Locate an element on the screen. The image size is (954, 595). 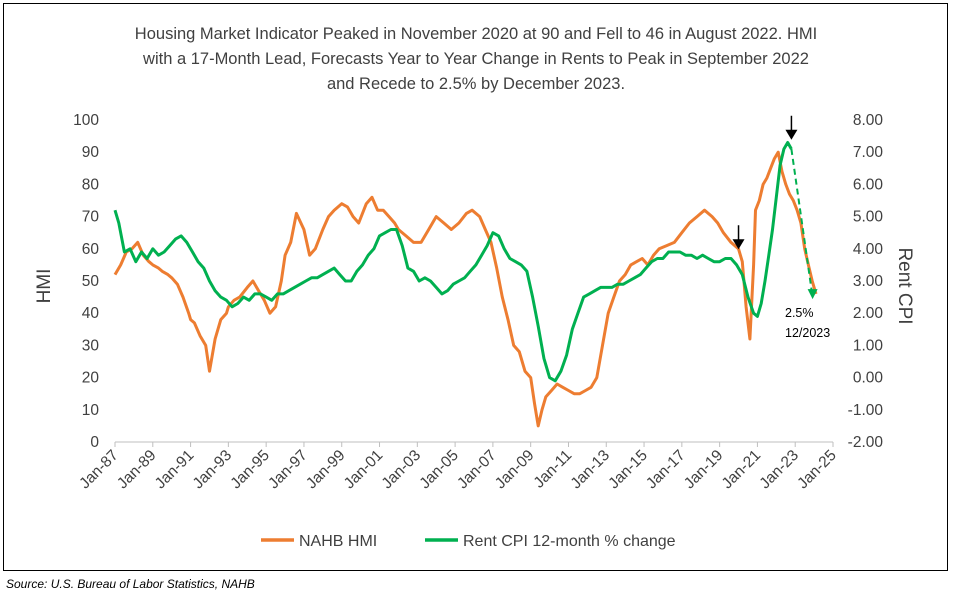
left-tick-label: 60 is located at coordinates (91, 249).